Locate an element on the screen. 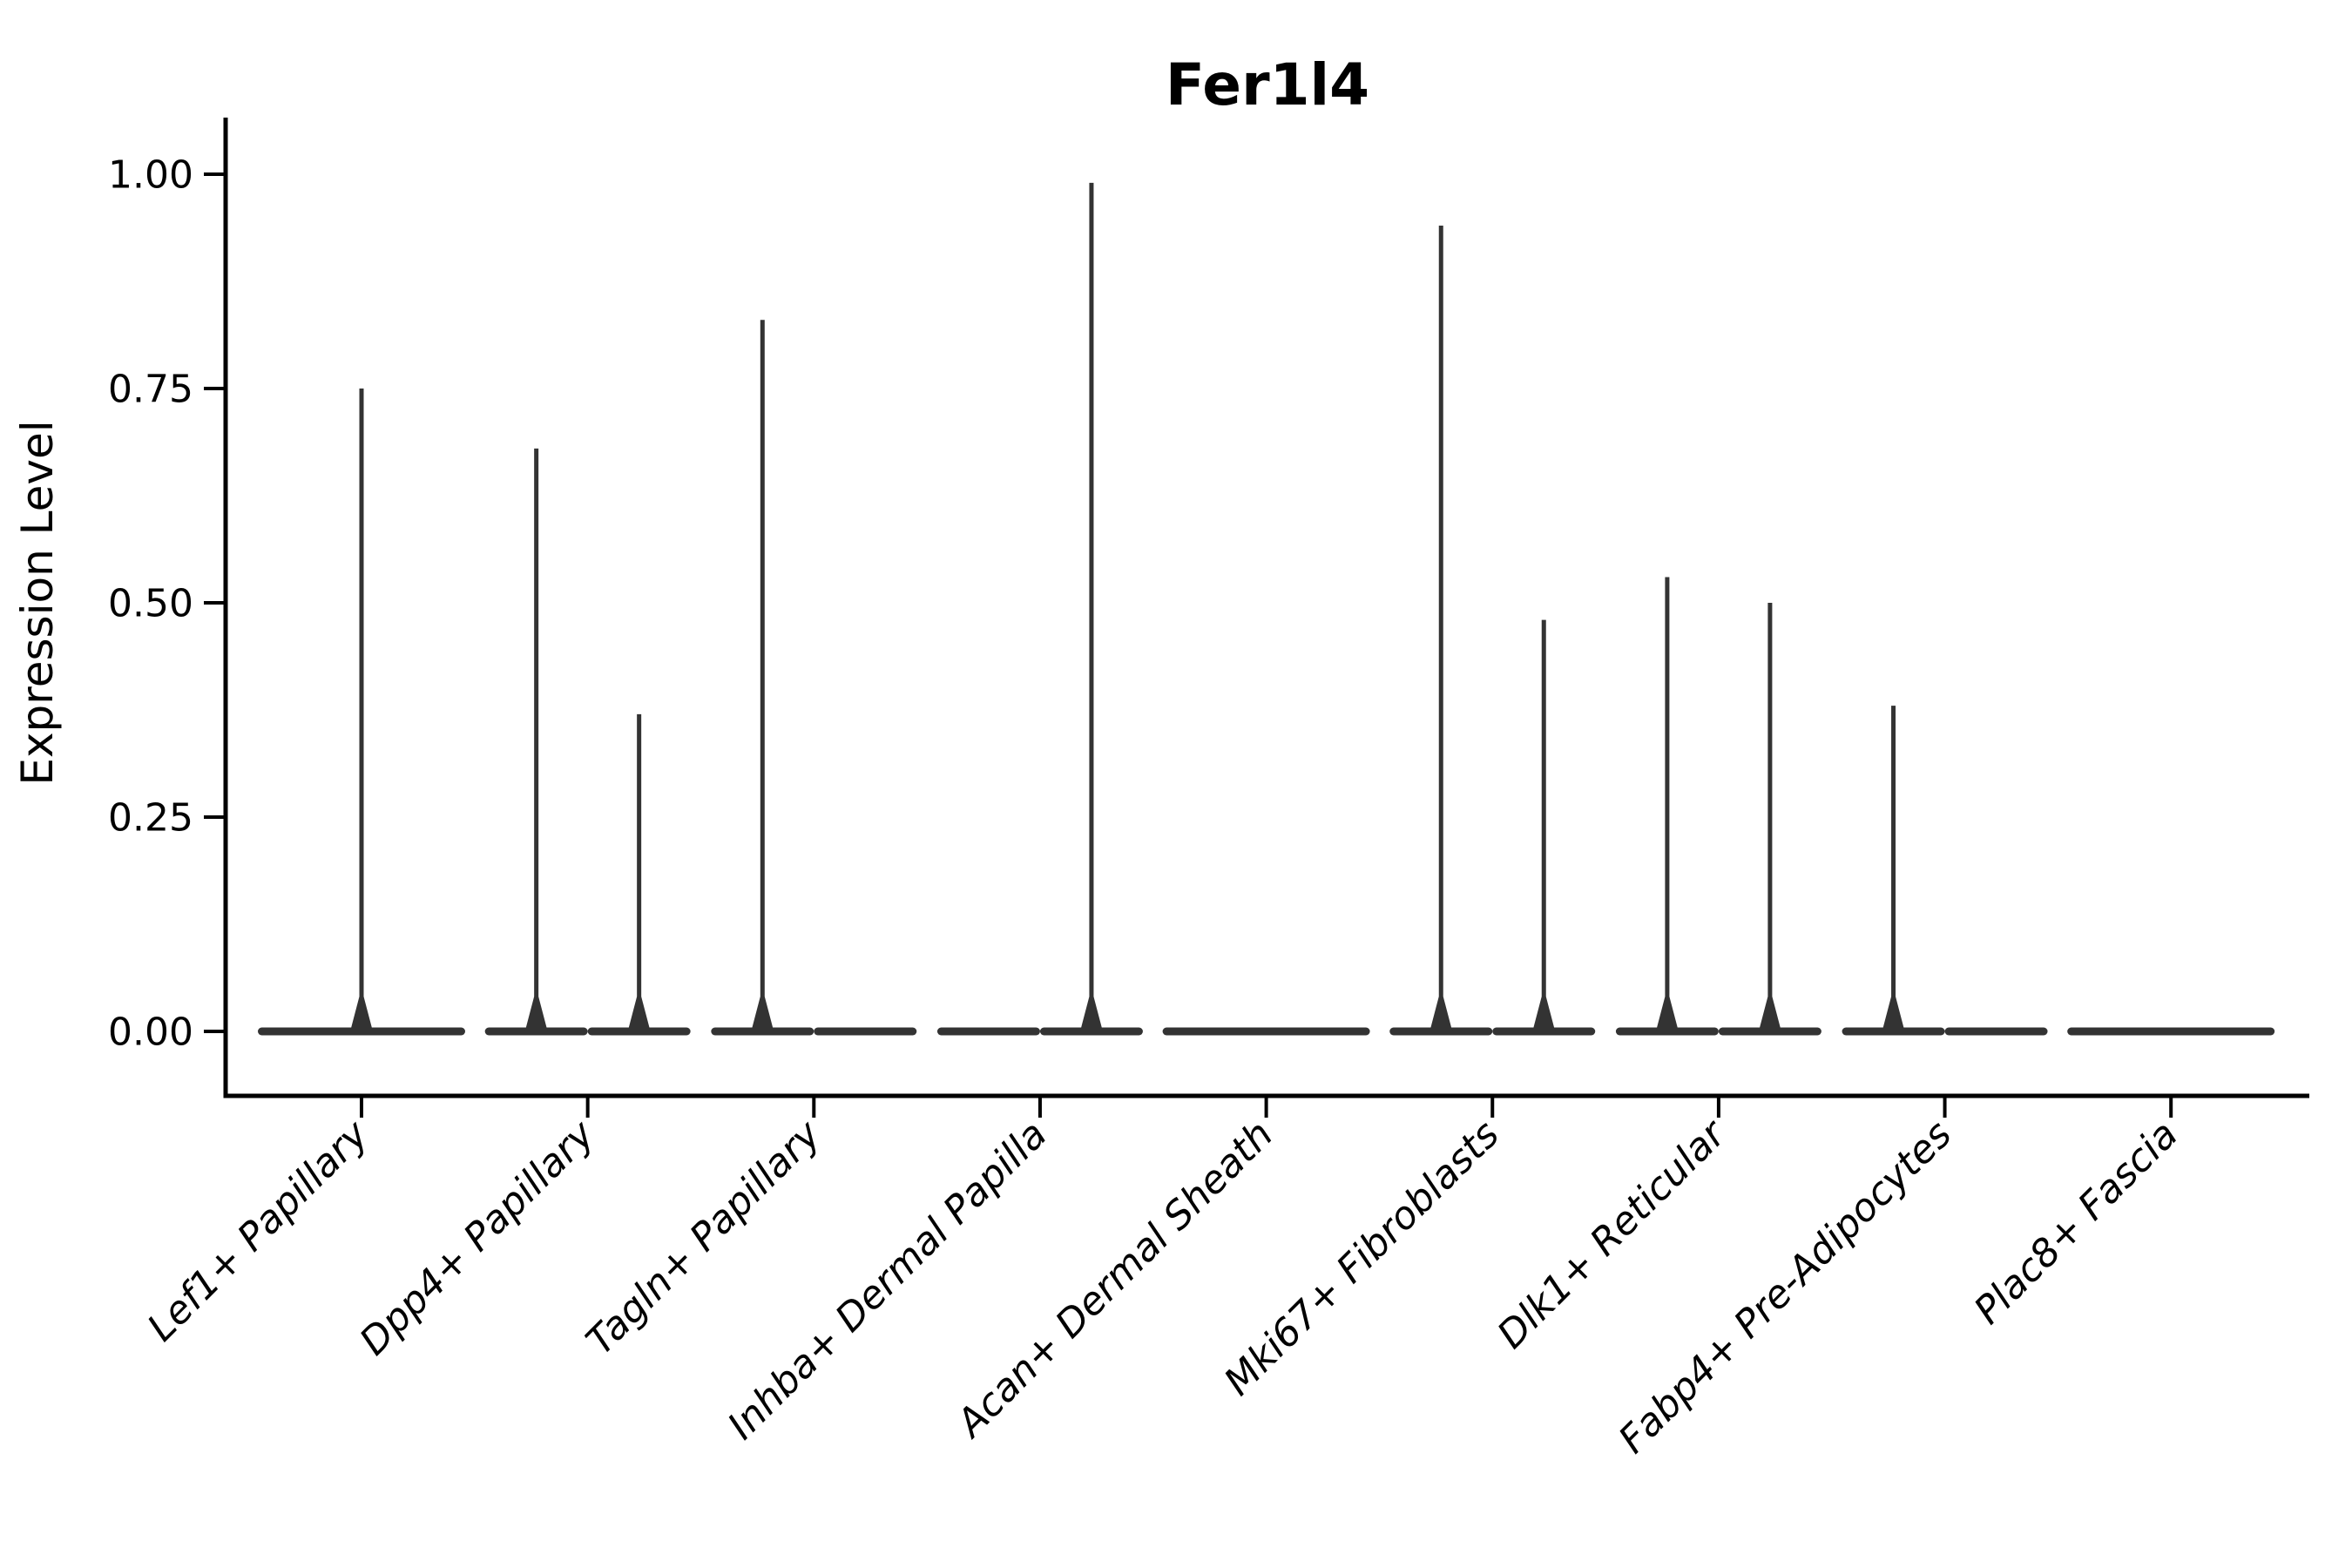 The height and width of the screenshot is (1568, 2352). y-axis-label: Expression Level is located at coordinates (37, 603).